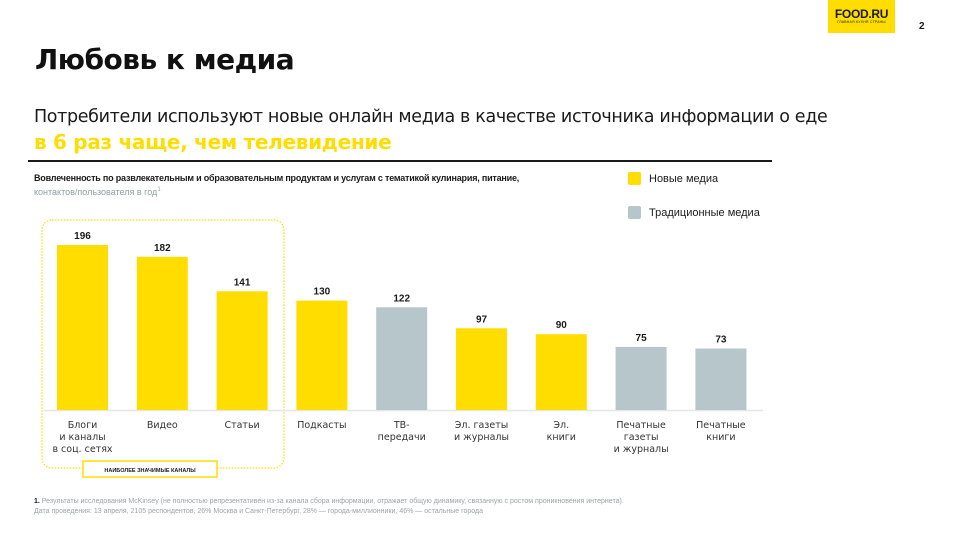 The width and height of the screenshot is (960, 540). Describe the element at coordinates (97, 192) in the screenshot. I see `metric-unit: контактов/пользователя в год1` at that location.